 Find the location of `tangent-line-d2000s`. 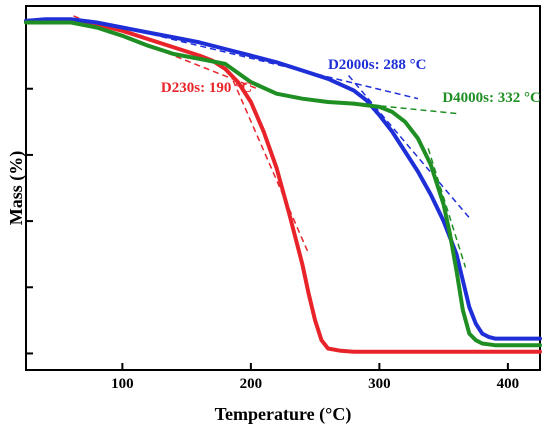

tangent-line-d2000s is located at coordinates (408, 147).